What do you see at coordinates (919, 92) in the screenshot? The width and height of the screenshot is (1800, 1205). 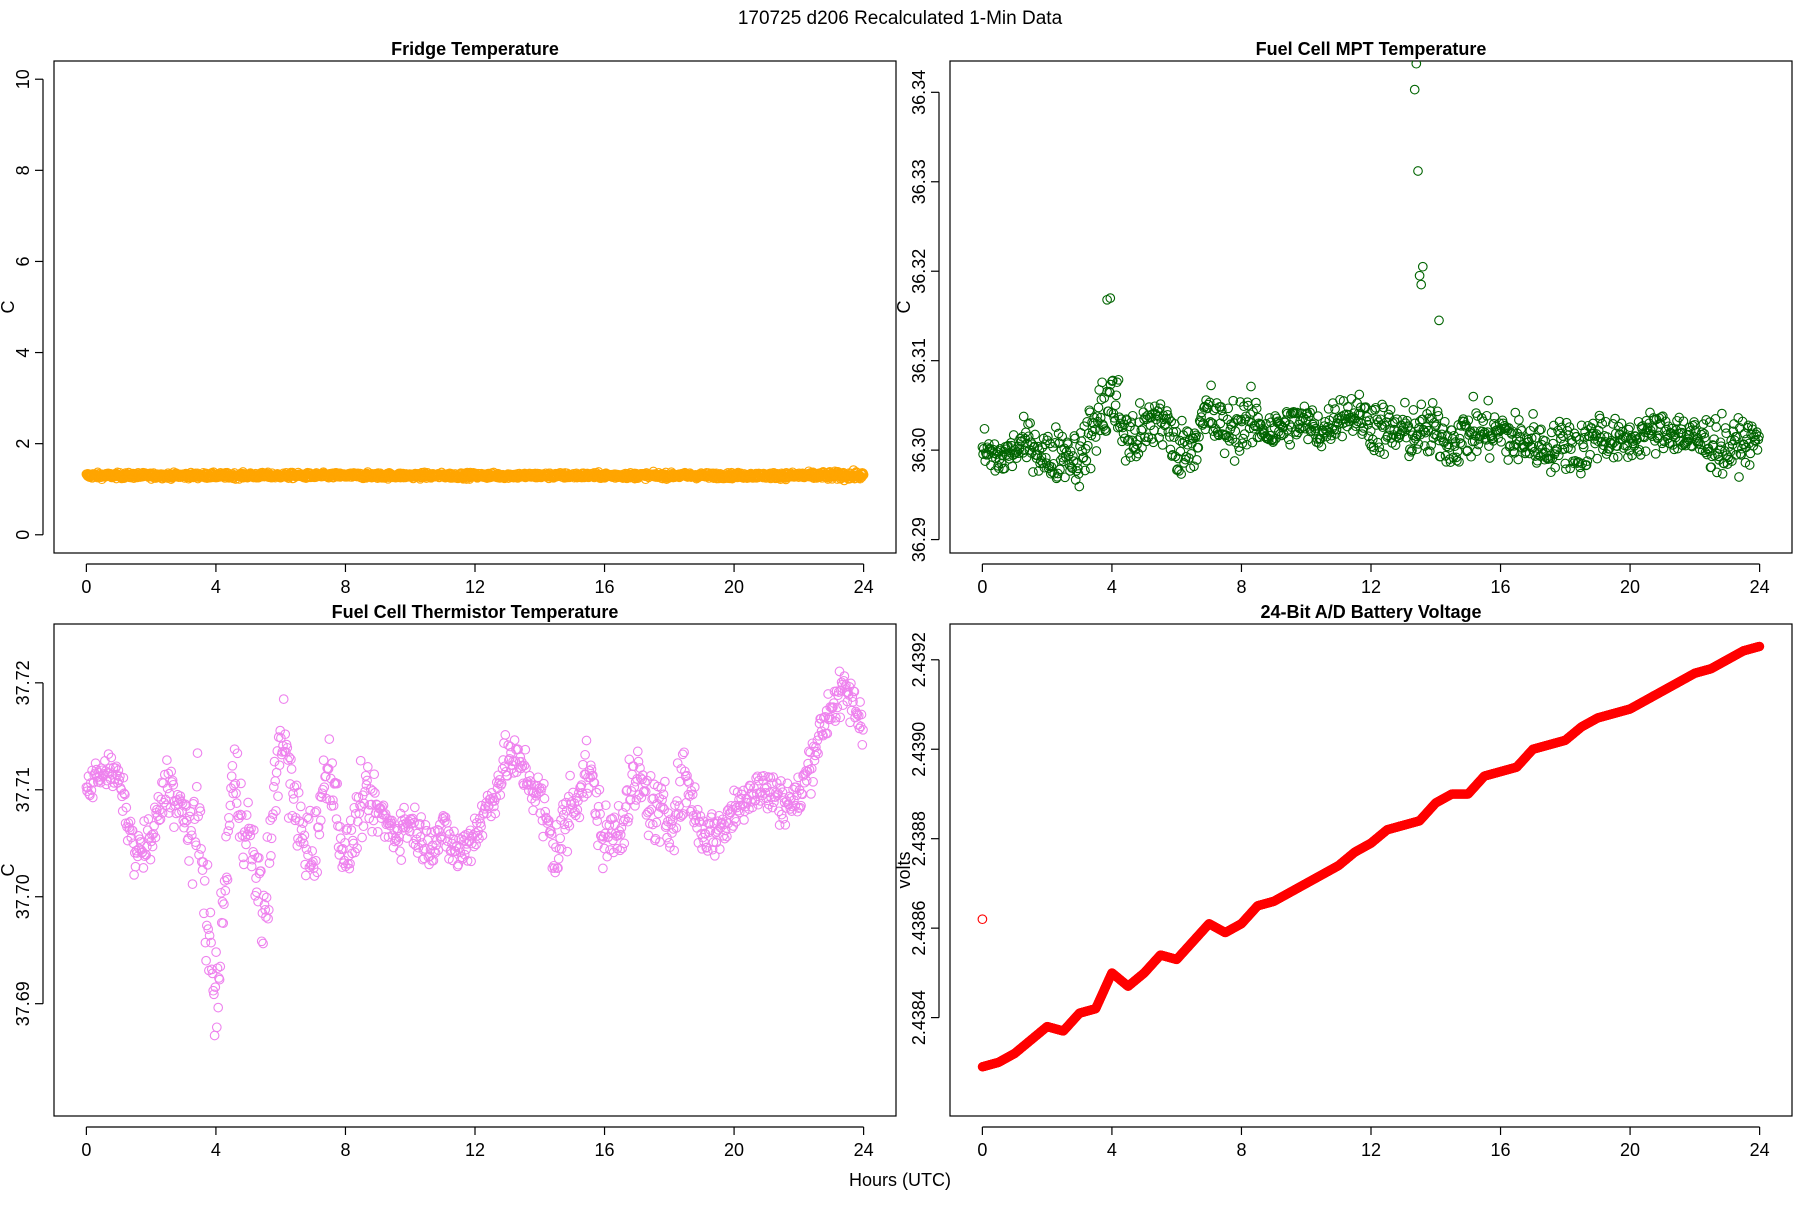 I see `y-tick-label: 36.34` at bounding box center [919, 92].